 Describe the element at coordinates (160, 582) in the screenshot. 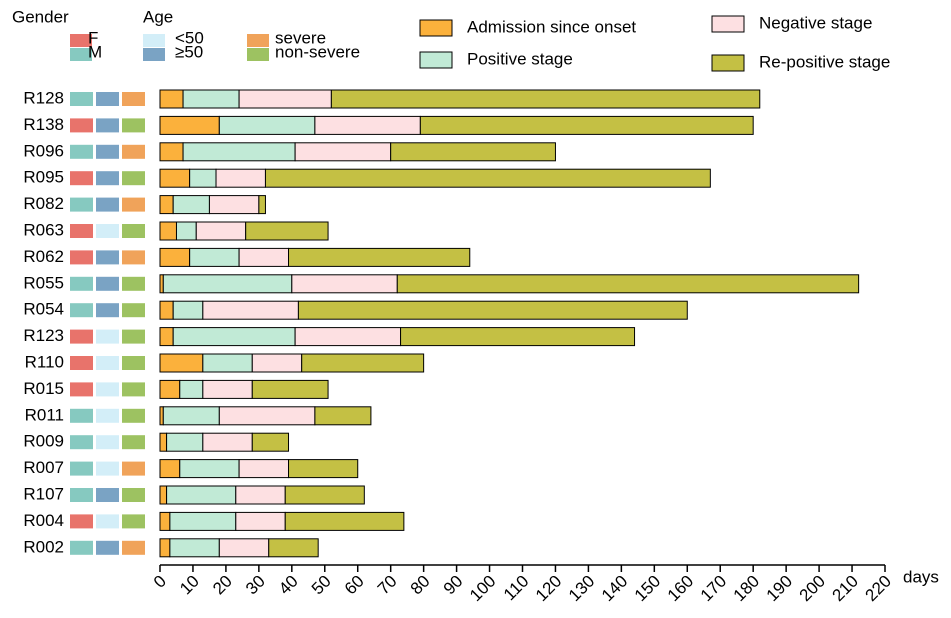

I see `x-tick-label: 0` at that location.